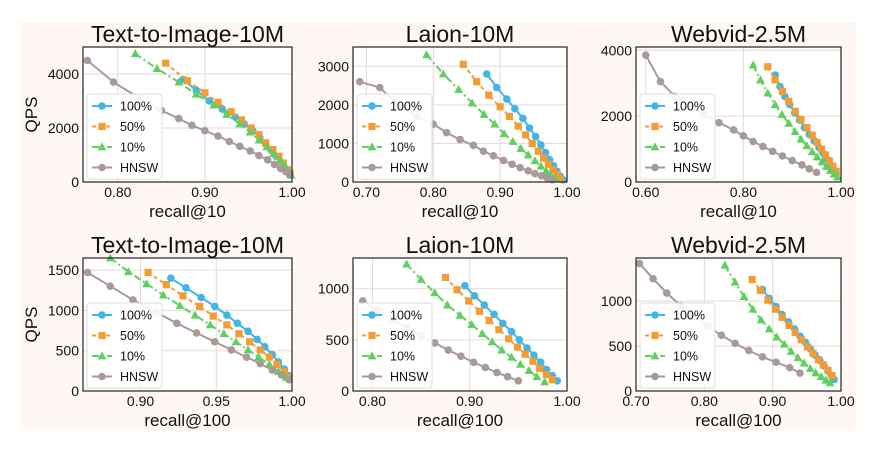  I want to click on axes-frame, so click(187, 324).